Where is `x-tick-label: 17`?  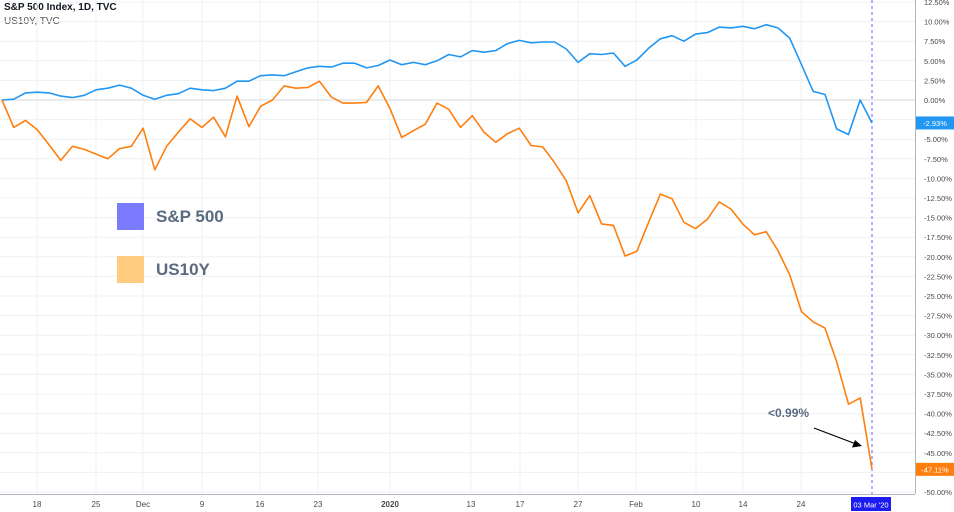 x-tick-label: 17 is located at coordinates (520, 504).